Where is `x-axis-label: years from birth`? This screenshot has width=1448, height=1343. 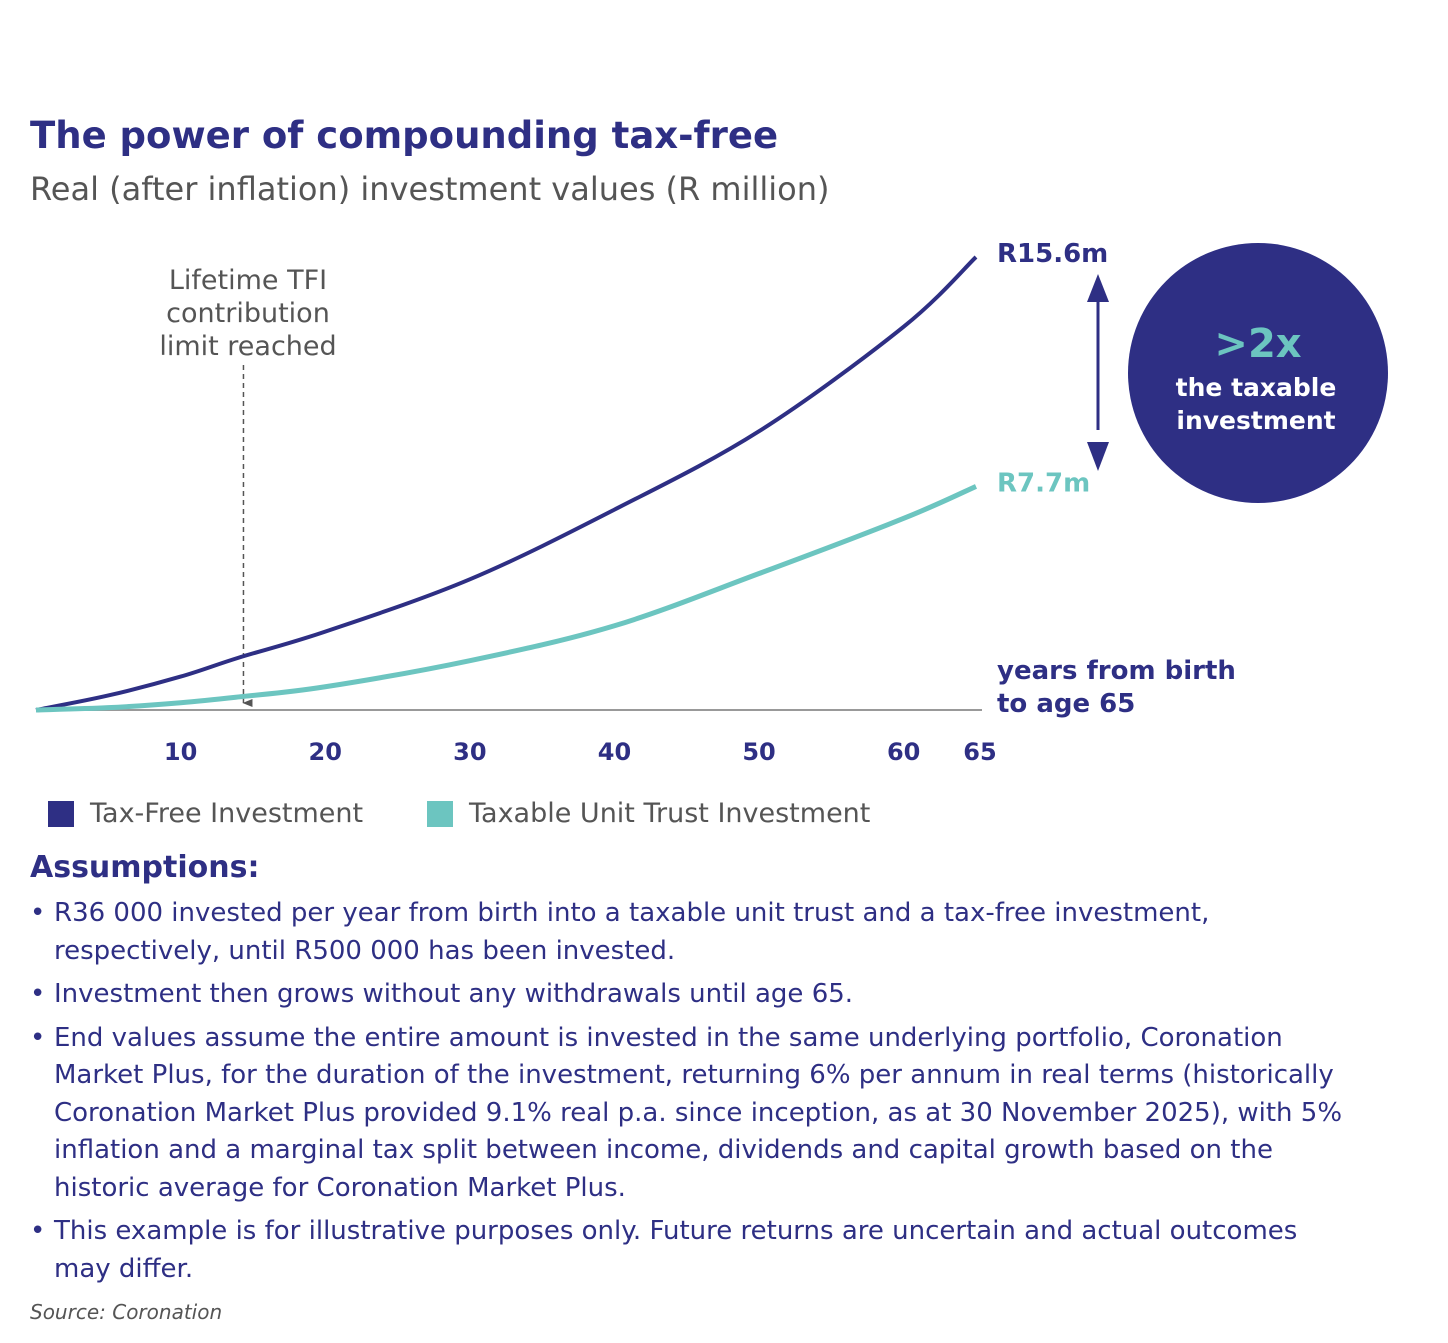 x-axis-label: years from birth is located at coordinates (1116, 671).